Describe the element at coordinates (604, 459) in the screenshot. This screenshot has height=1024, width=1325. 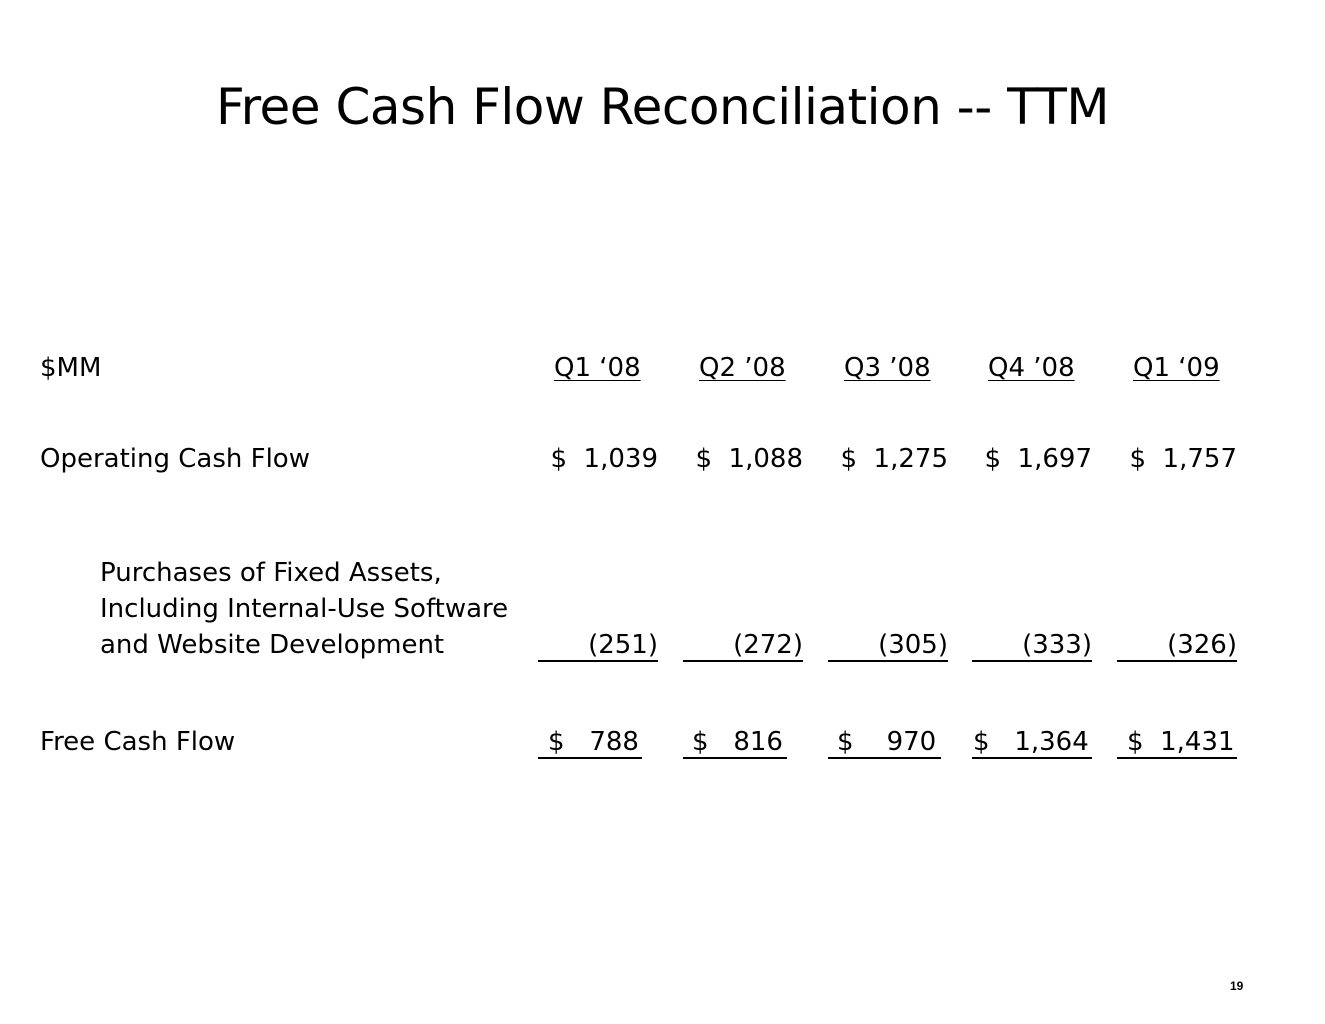
I see `operating-cash-flow-q1-08: $ 1,039` at that location.